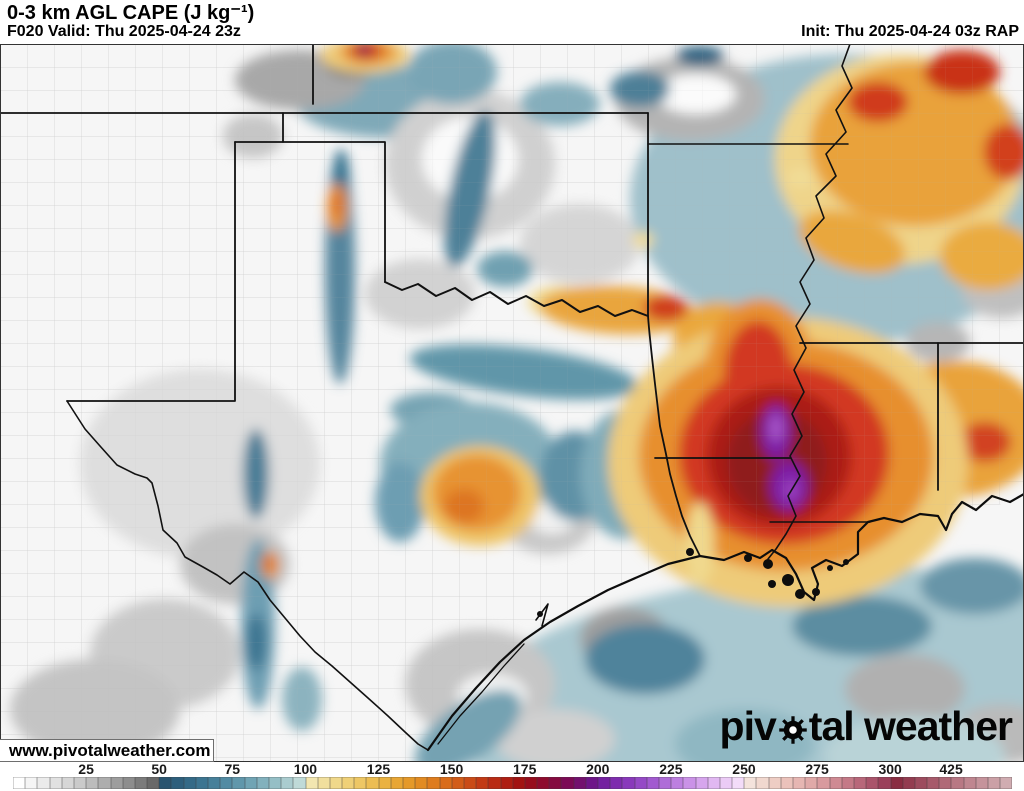 The image size is (1024, 791). I want to click on colorbar-tick-label: 225, so click(671, 769).